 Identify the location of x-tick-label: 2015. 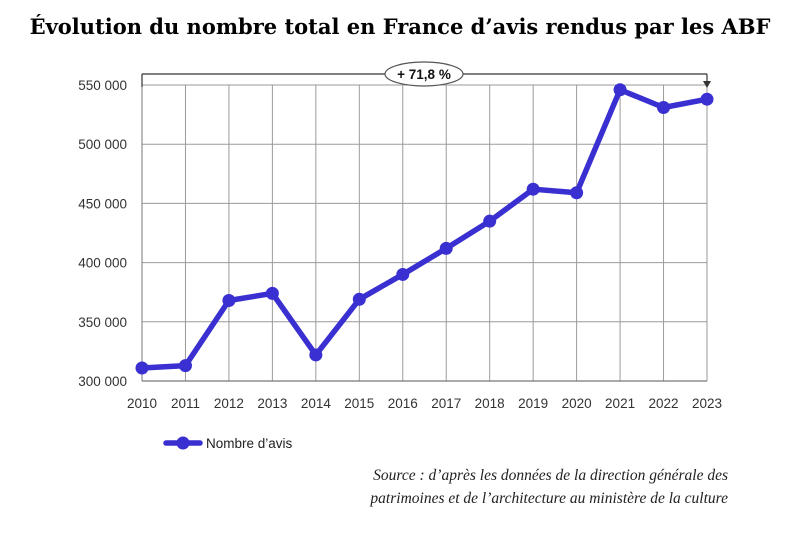
(359, 403).